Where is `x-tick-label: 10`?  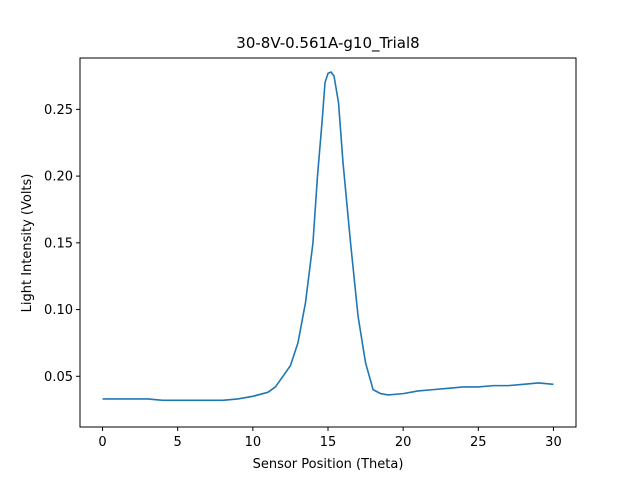
x-tick-label: 10 is located at coordinates (253, 442).